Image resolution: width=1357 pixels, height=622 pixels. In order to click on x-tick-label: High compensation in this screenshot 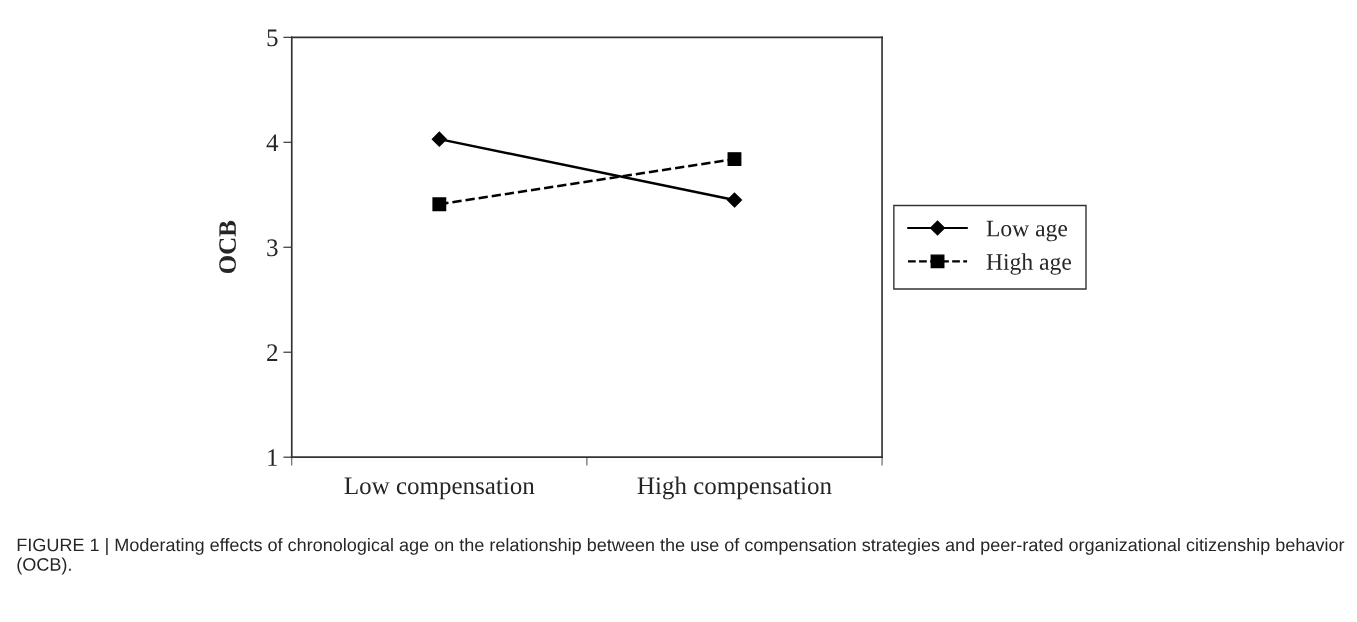, I will do `click(734, 488)`.